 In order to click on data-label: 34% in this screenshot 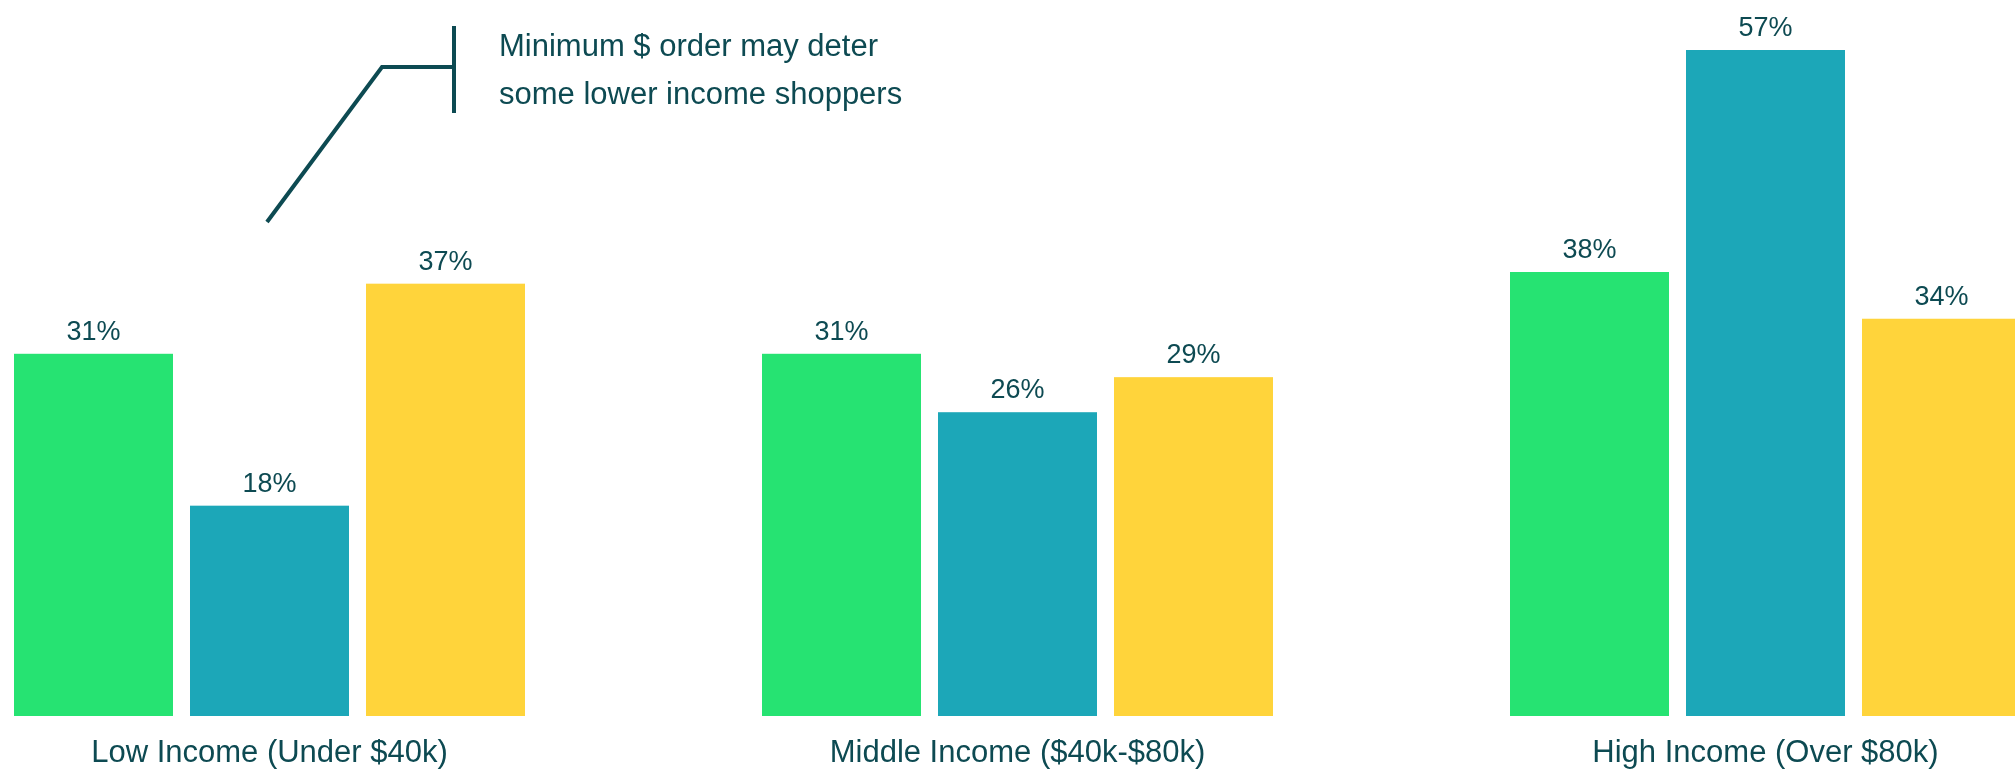, I will do `click(1941, 295)`.